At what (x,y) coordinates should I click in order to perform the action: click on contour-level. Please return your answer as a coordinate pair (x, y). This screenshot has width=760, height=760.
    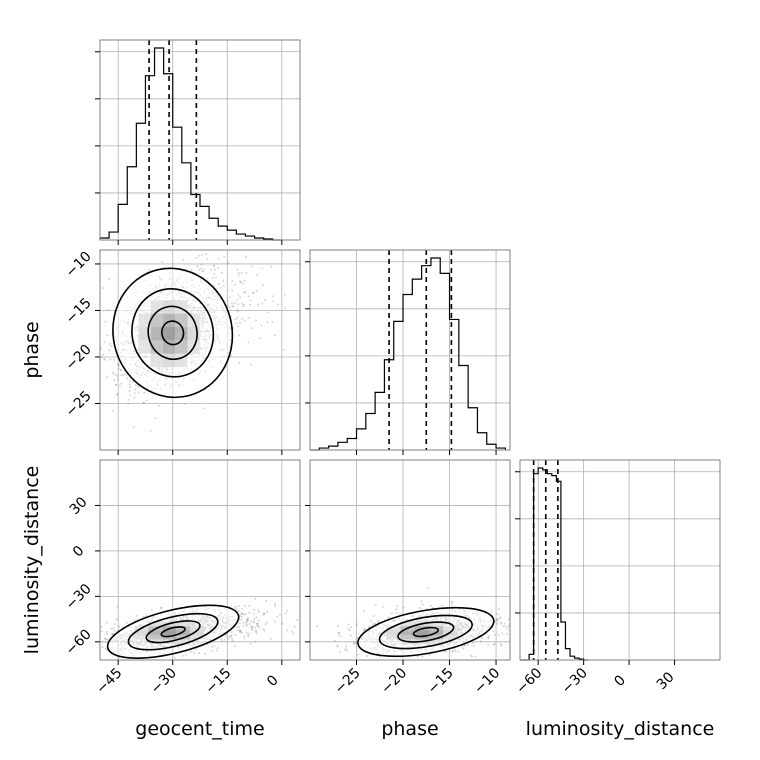
    Looking at the image, I should click on (173, 333).